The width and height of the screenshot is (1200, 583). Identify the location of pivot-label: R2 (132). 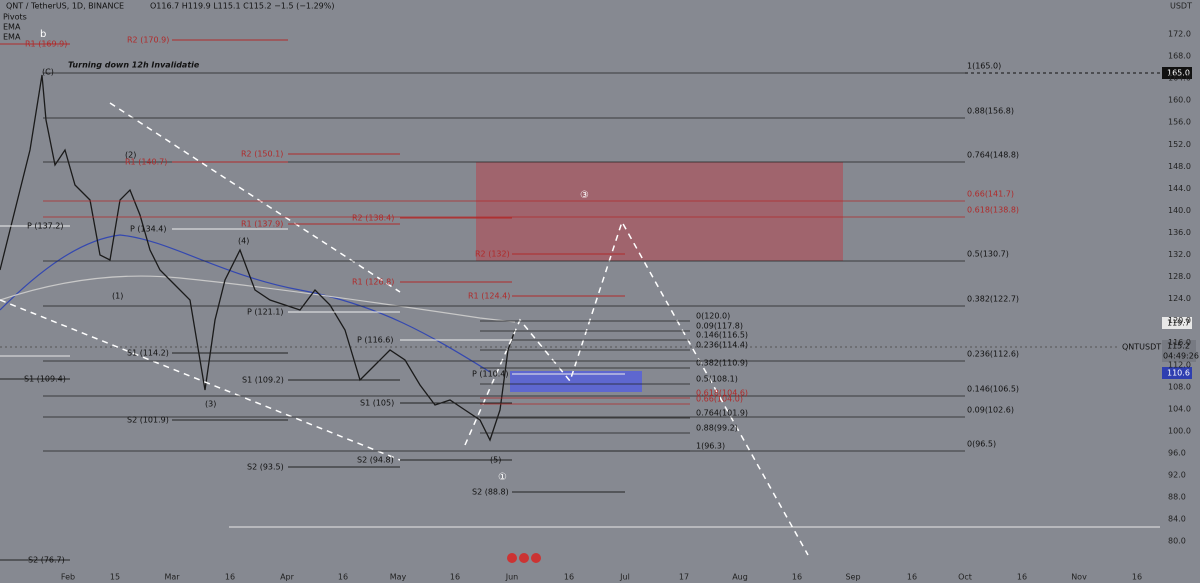
(492, 254).